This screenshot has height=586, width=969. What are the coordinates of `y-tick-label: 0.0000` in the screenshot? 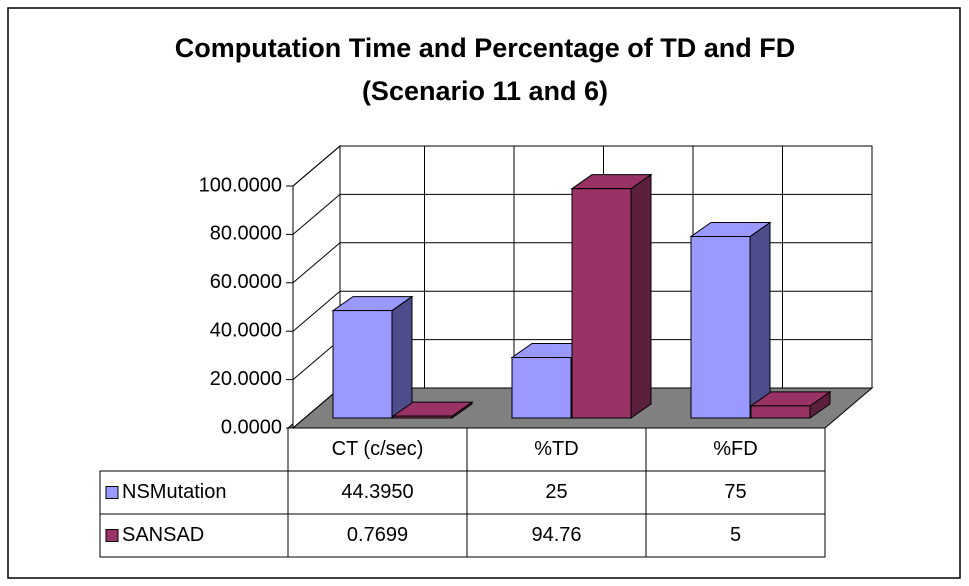 It's located at (251, 427).